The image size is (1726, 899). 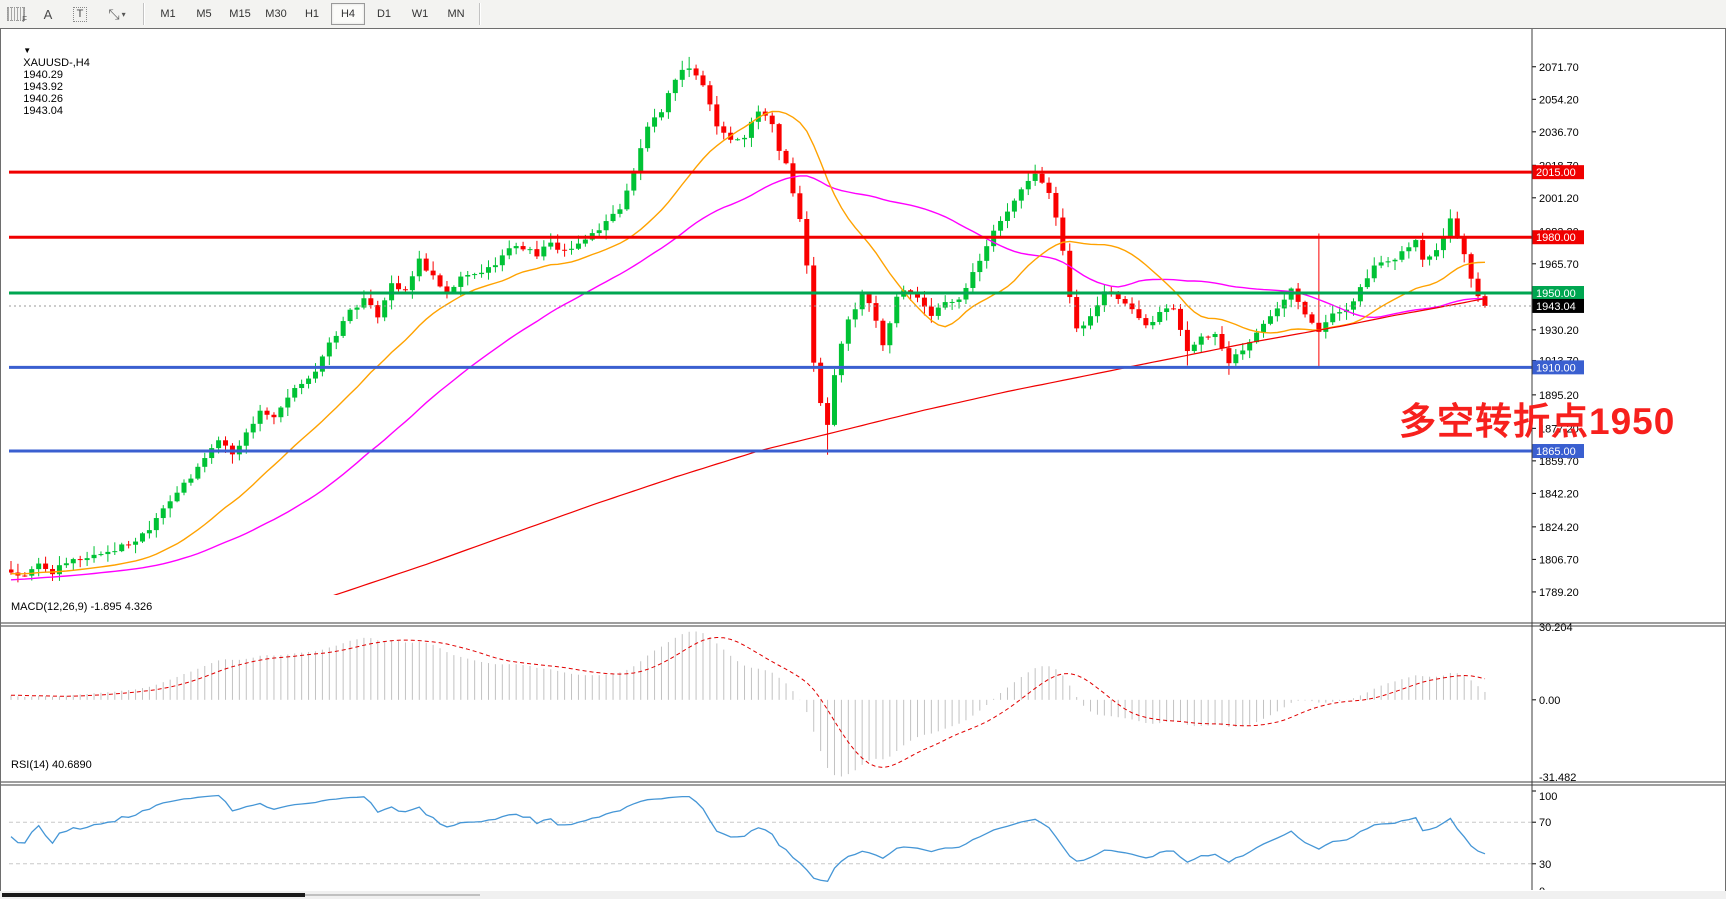 I want to click on timeframe-h4-button: H4, so click(x=348, y=14).